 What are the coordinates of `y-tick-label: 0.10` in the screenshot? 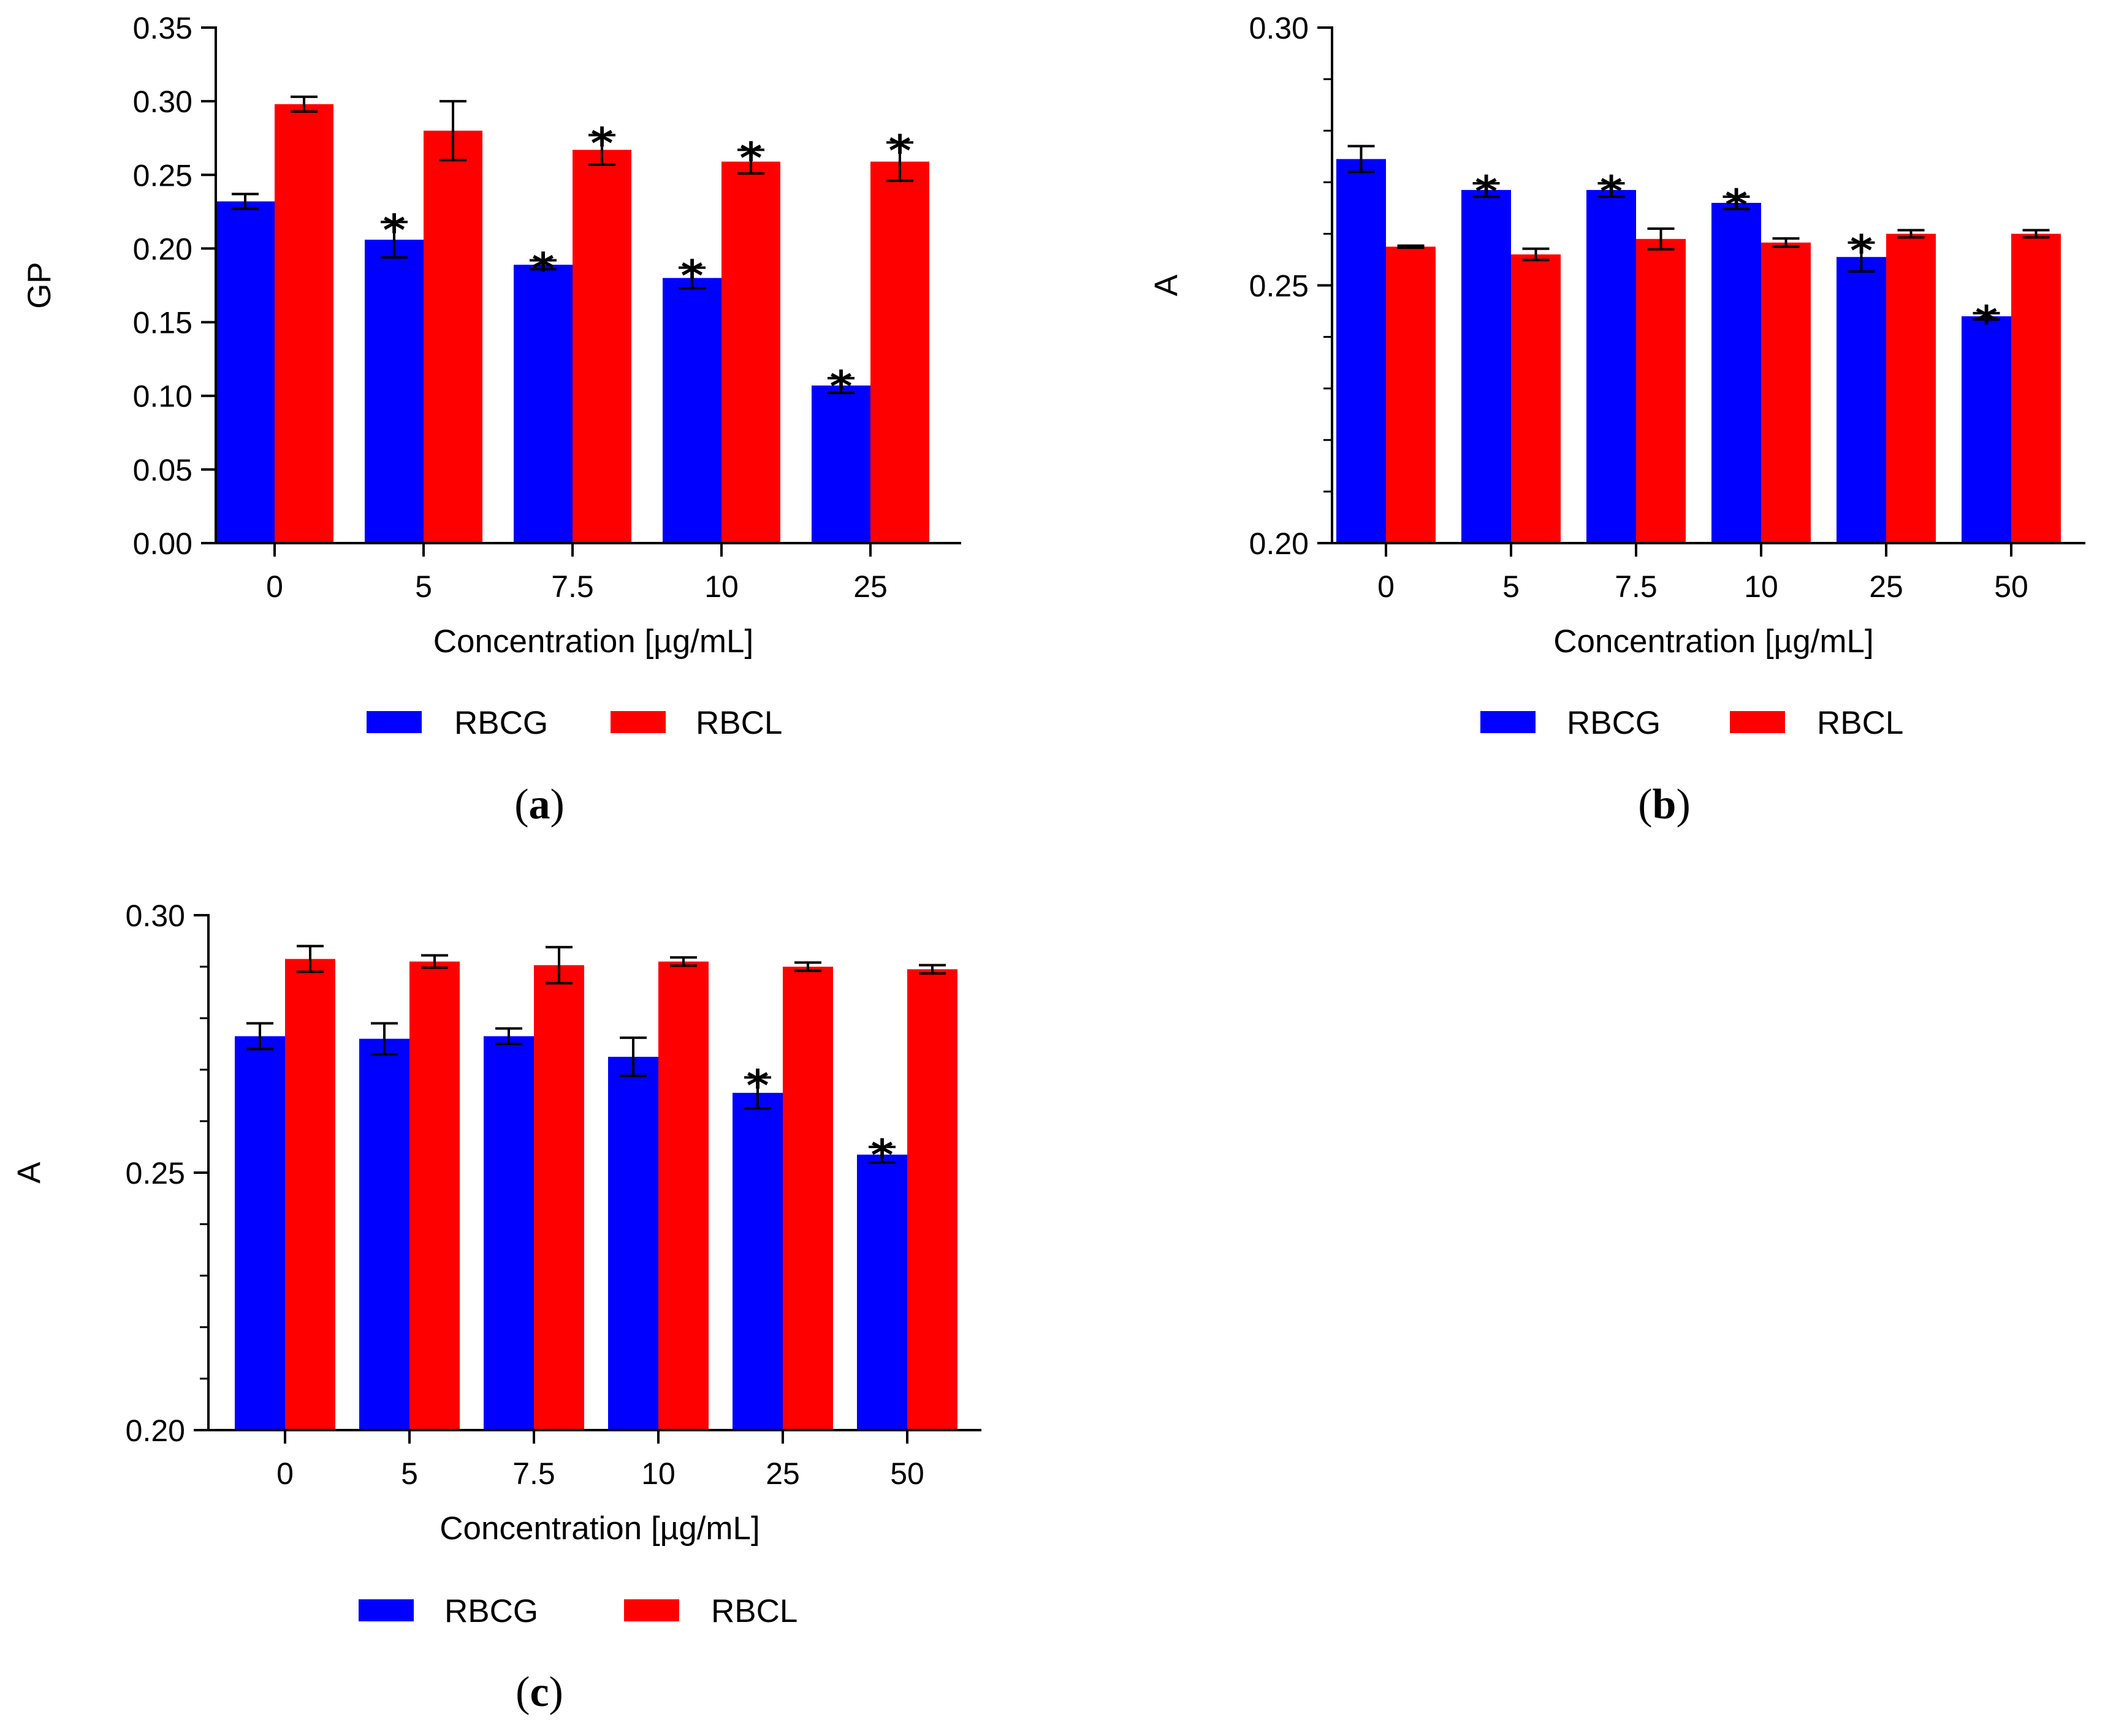 It's located at (162, 396).